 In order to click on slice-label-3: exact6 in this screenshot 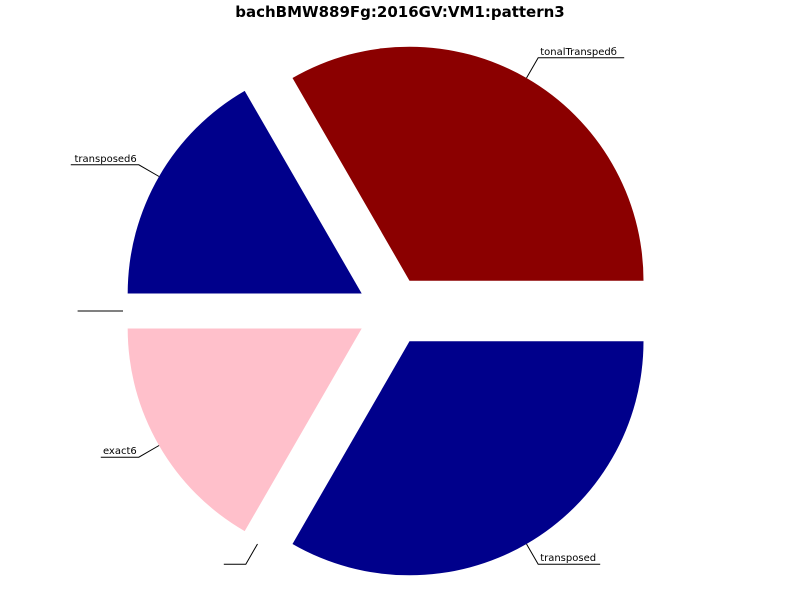, I will do `click(120, 451)`.